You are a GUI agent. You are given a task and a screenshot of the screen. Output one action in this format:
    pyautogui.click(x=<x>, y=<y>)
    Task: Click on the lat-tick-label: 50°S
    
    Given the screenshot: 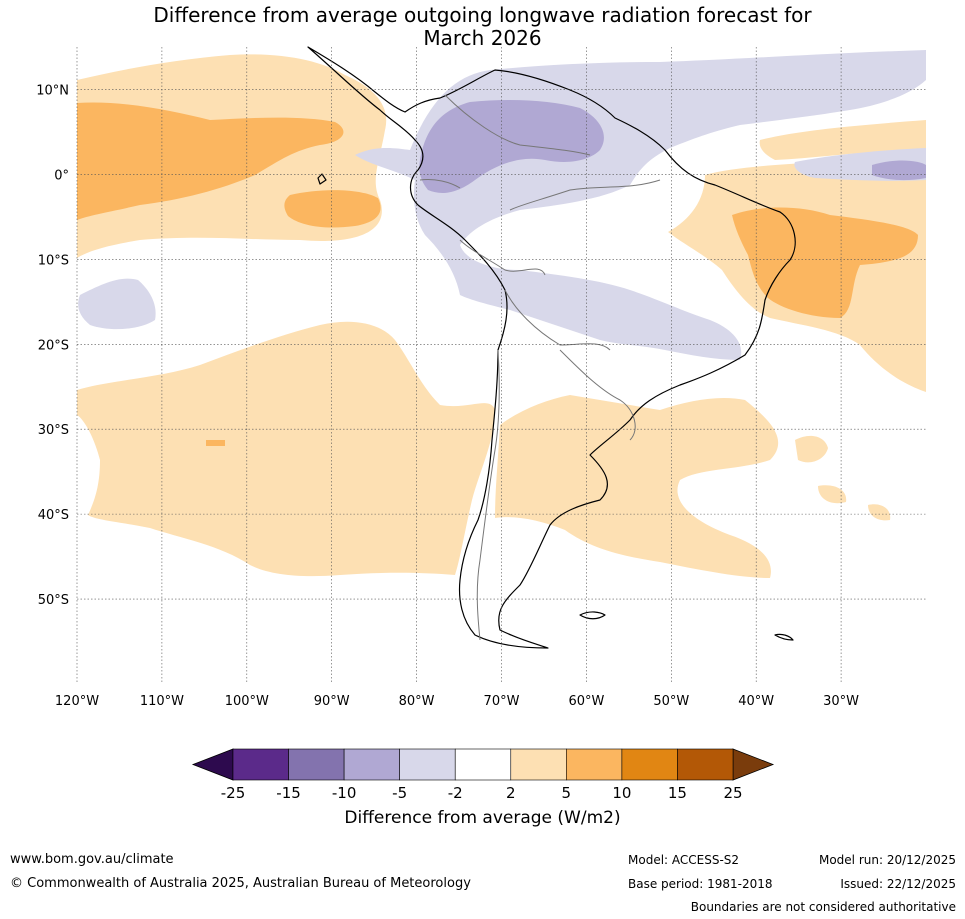 What is the action you would take?
    pyautogui.click(x=53, y=600)
    